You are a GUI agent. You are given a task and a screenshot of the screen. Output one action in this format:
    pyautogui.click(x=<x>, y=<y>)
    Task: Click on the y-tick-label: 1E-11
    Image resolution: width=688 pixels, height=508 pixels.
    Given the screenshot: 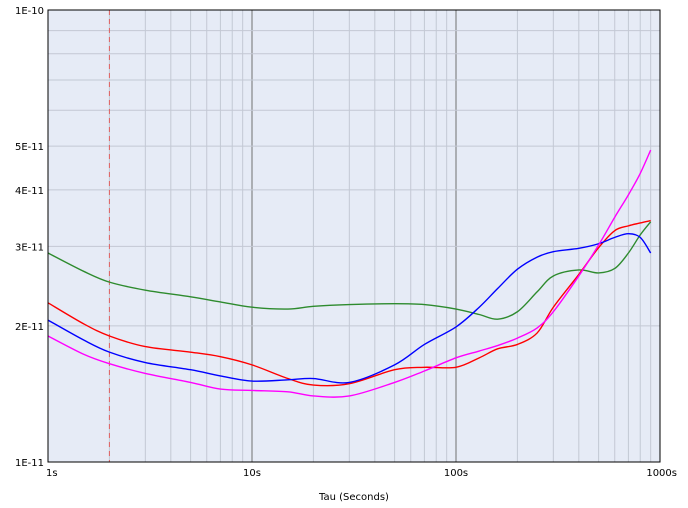 What is the action you would take?
    pyautogui.click(x=29, y=463)
    